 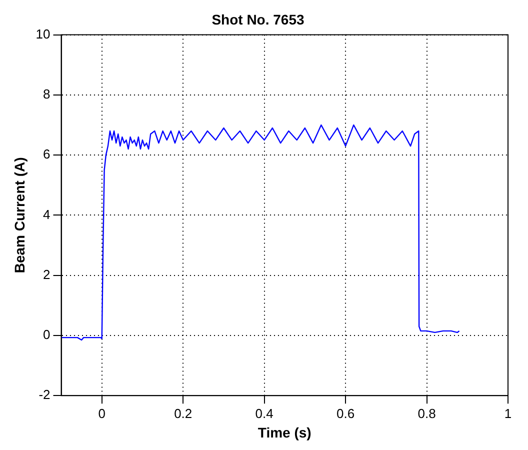 I want to click on y-tick-label: 6, so click(x=46, y=154).